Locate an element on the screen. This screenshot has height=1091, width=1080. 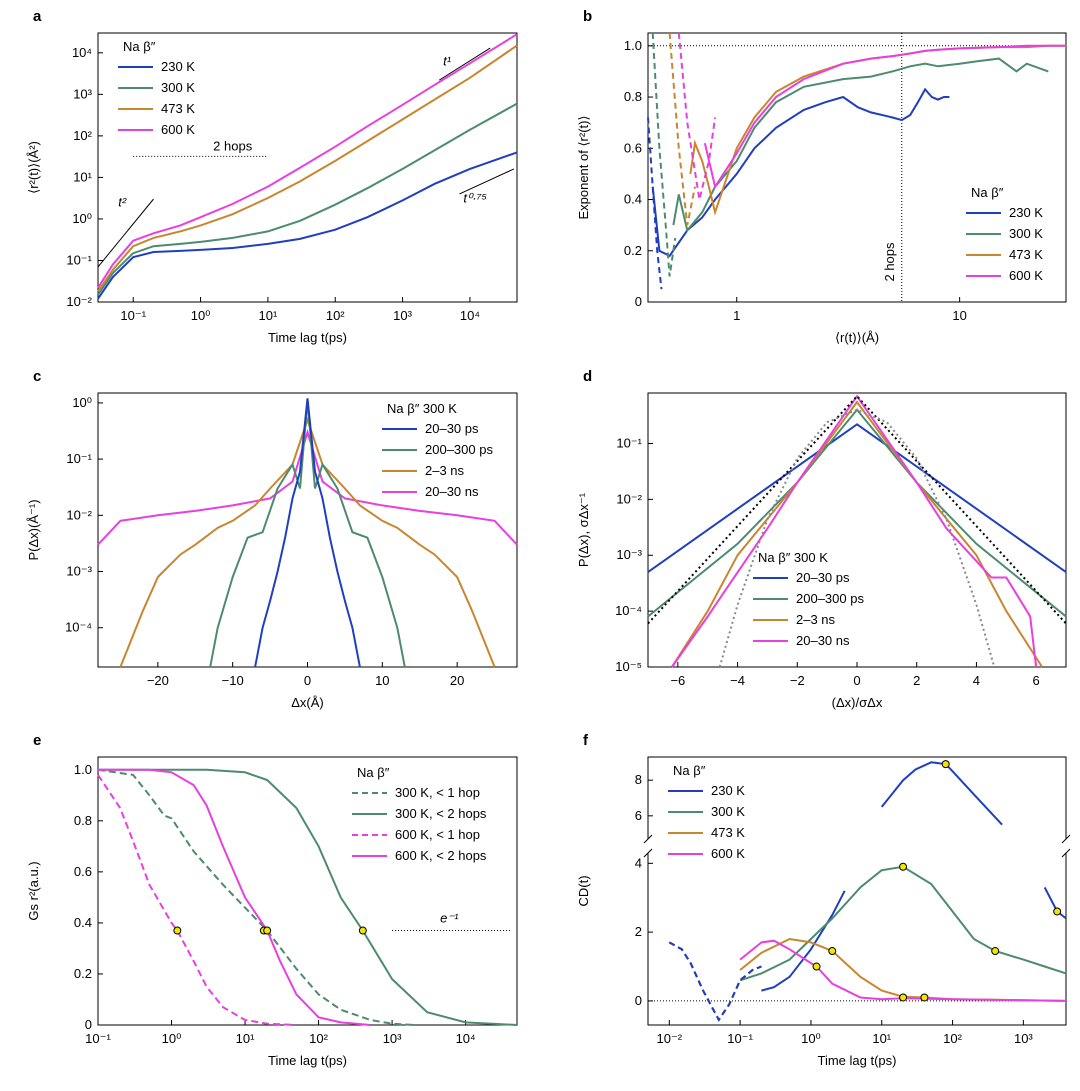
y-tick-label: 10⁻³ is located at coordinates (79, 571).